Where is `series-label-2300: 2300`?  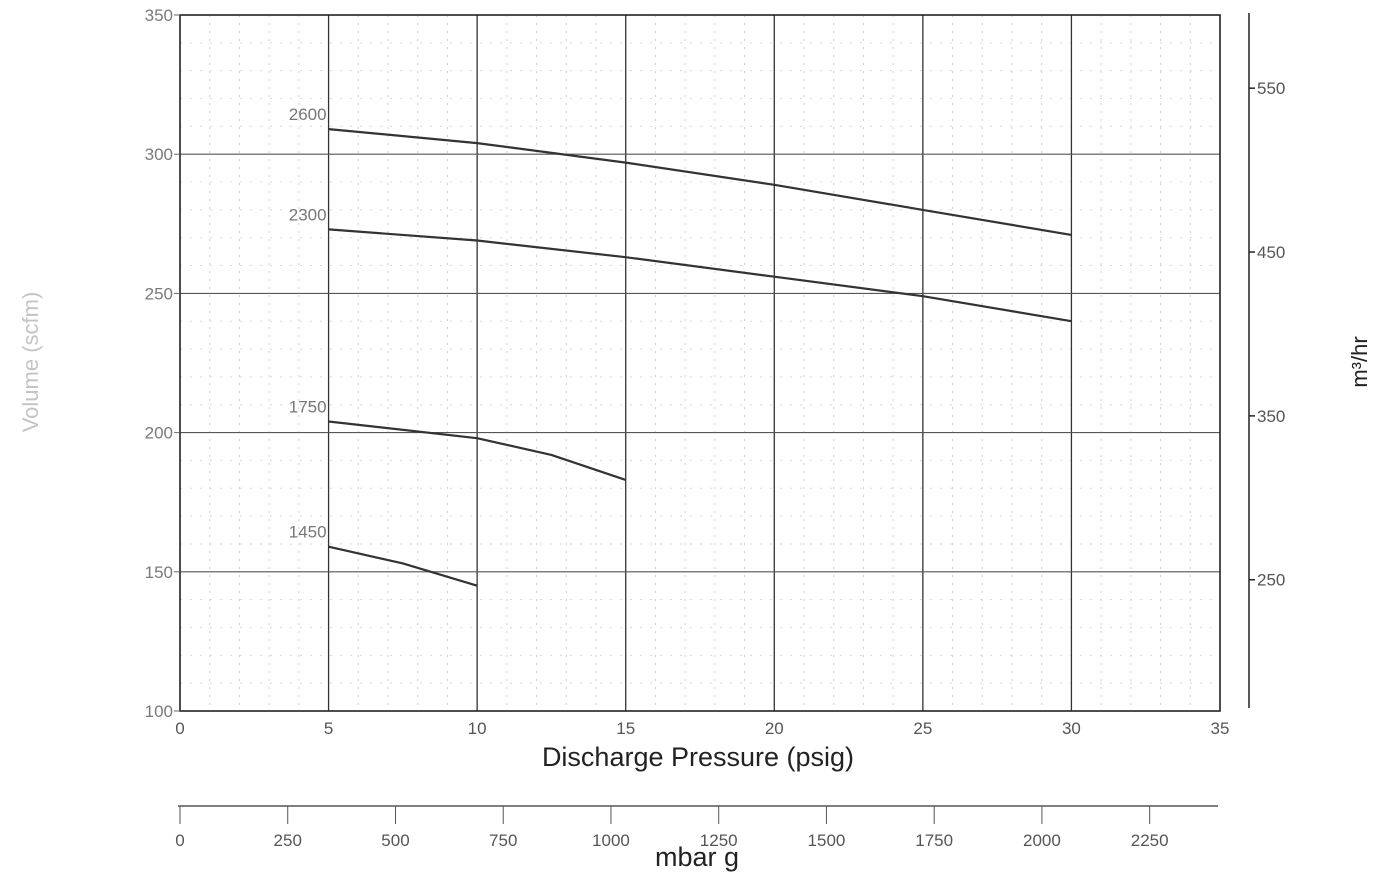 series-label-2300: 2300 is located at coordinates (308, 214).